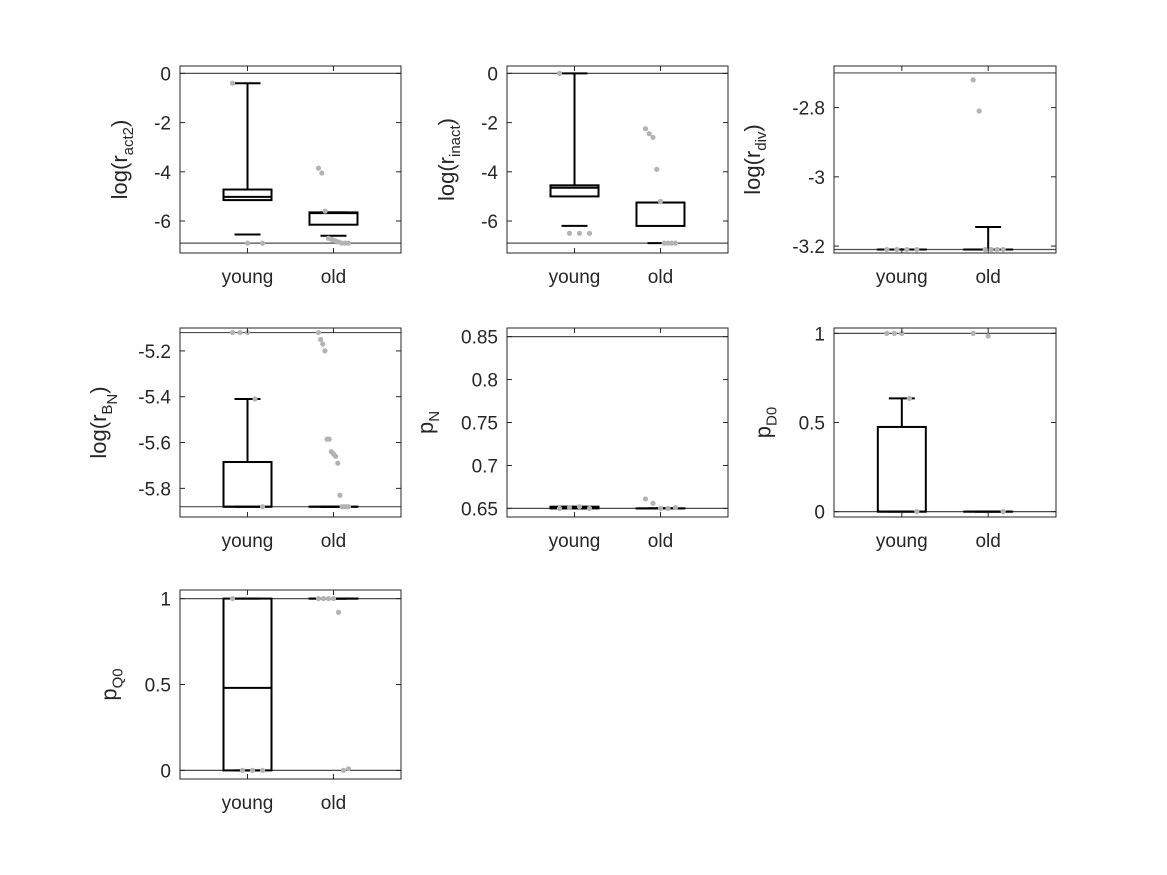 This screenshot has width=1167, height=875. I want to click on subplot-7: 1 0.5 0 young old pQ0, so click(249, 701).